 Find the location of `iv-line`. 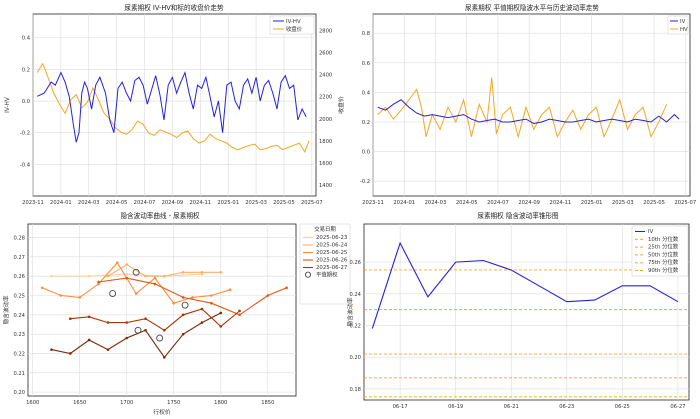

iv-line is located at coordinates (528, 112).